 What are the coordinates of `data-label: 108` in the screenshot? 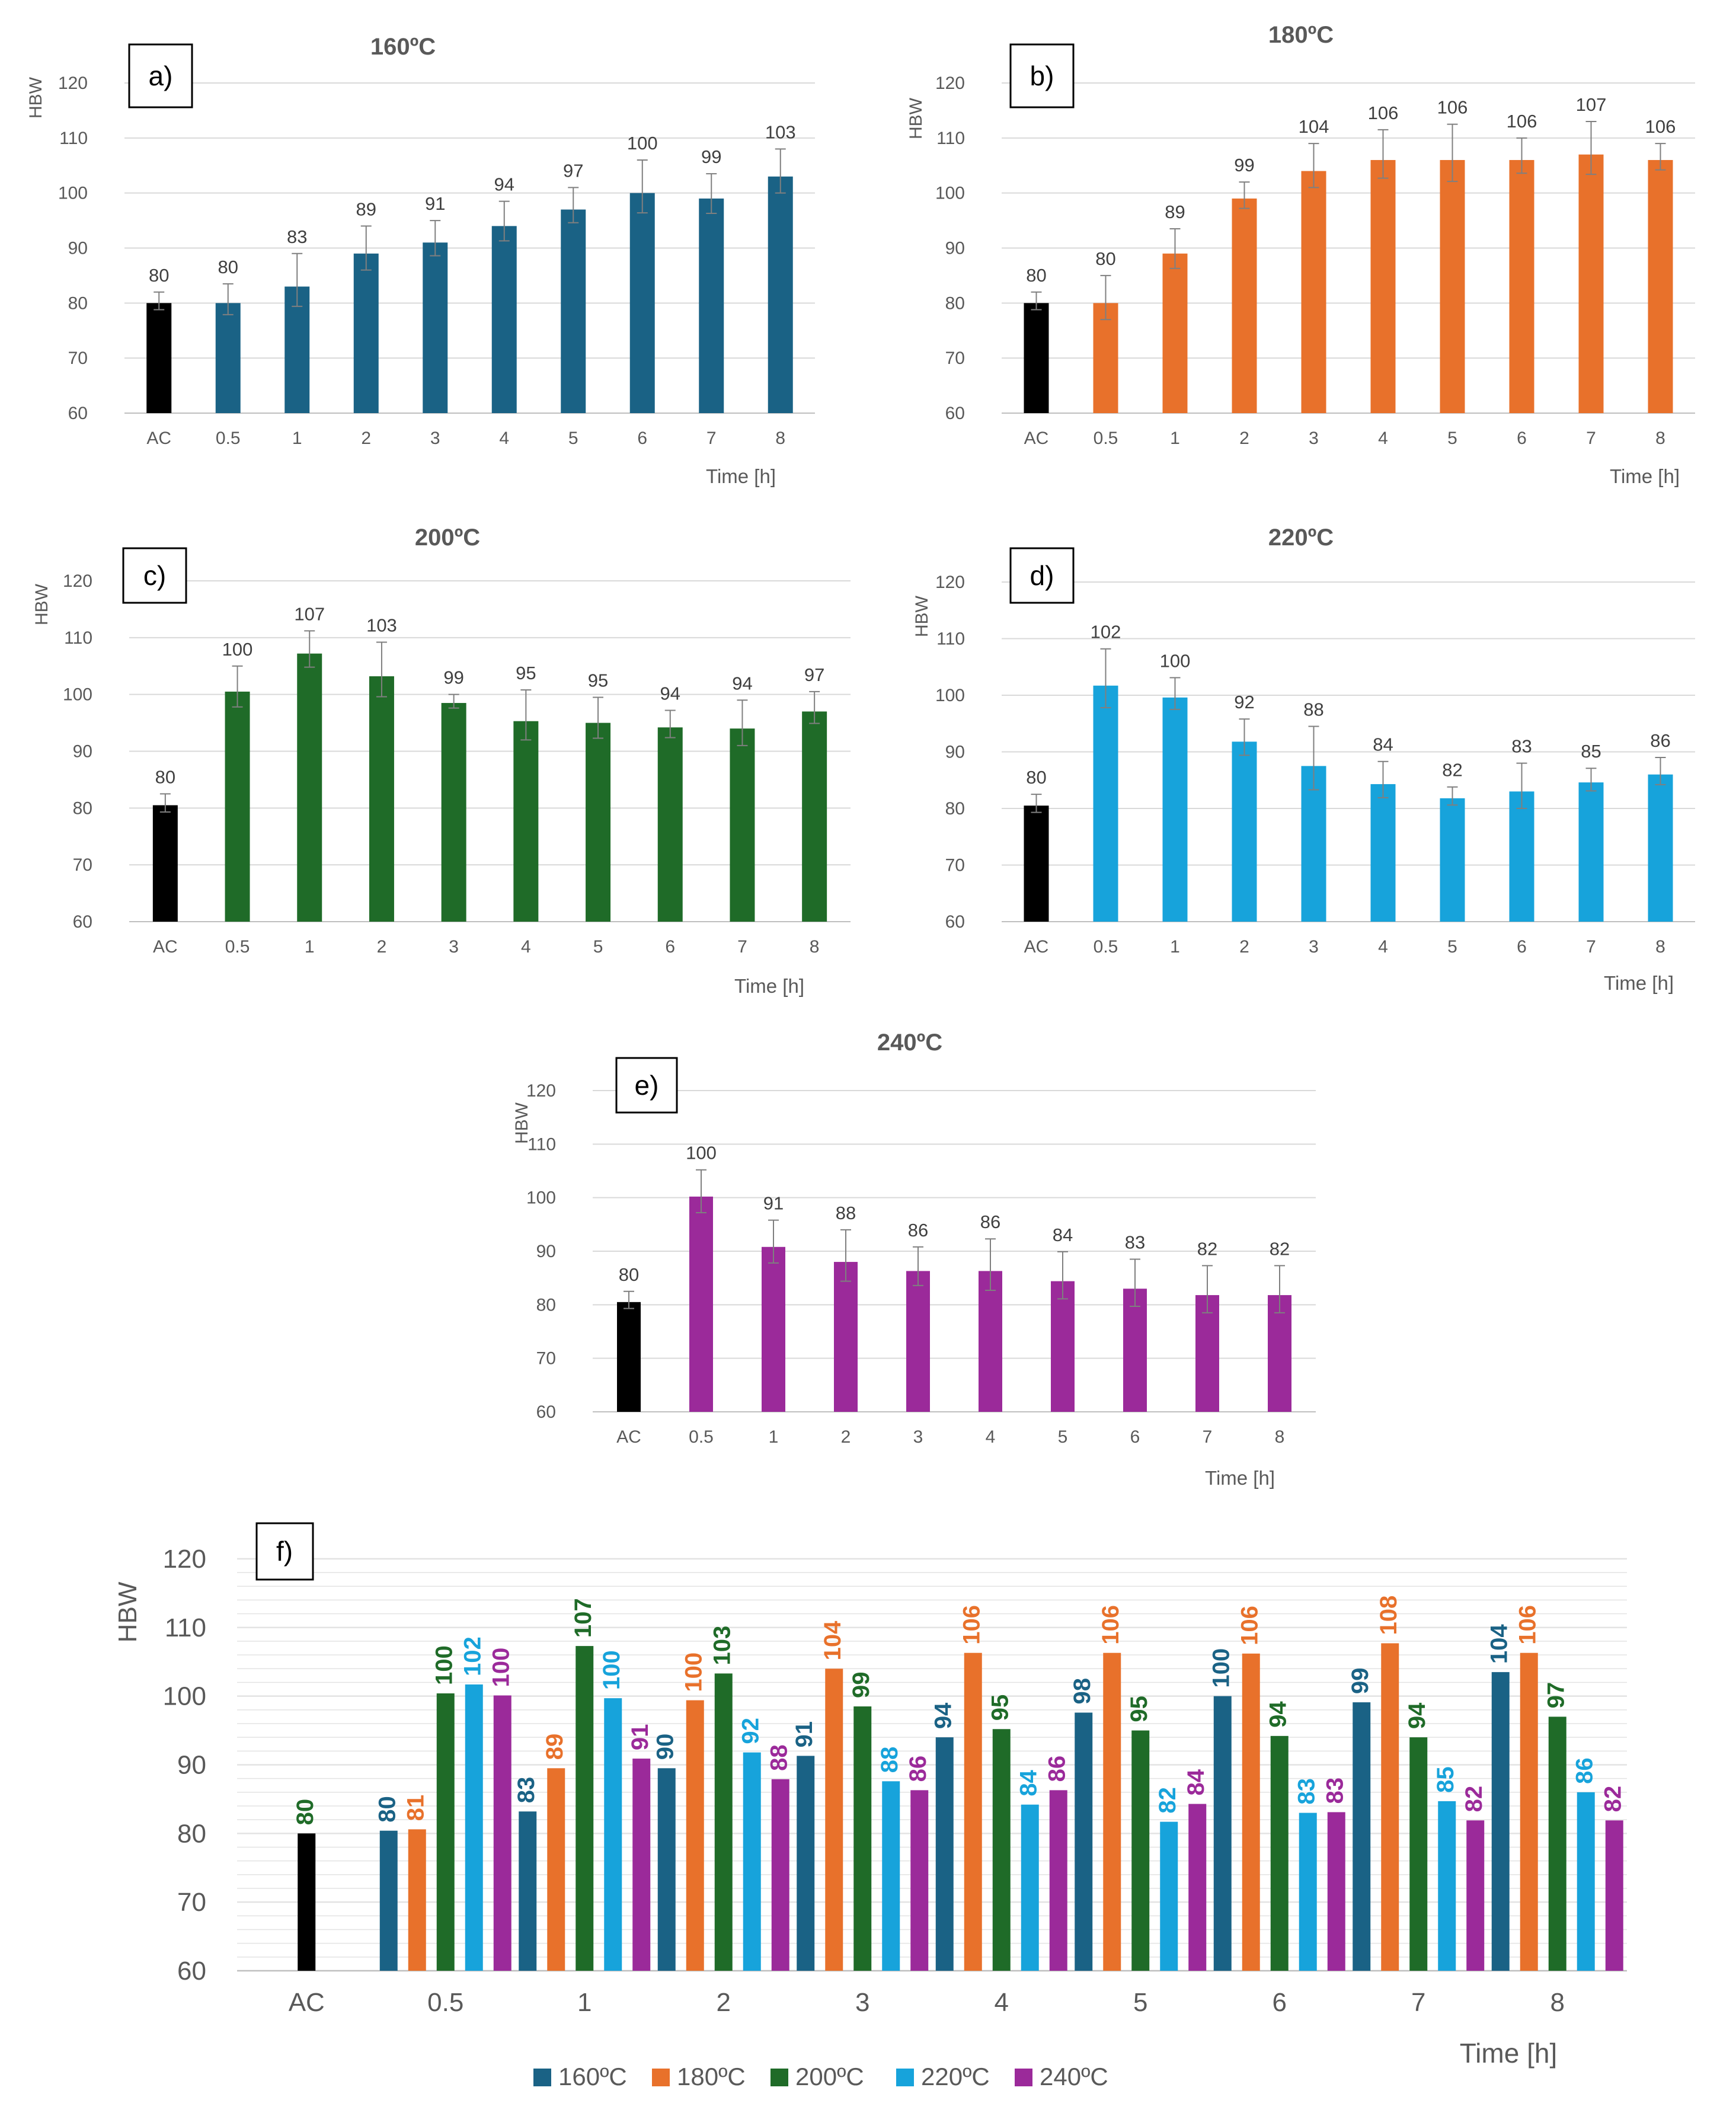 It's located at (1389, 1615).